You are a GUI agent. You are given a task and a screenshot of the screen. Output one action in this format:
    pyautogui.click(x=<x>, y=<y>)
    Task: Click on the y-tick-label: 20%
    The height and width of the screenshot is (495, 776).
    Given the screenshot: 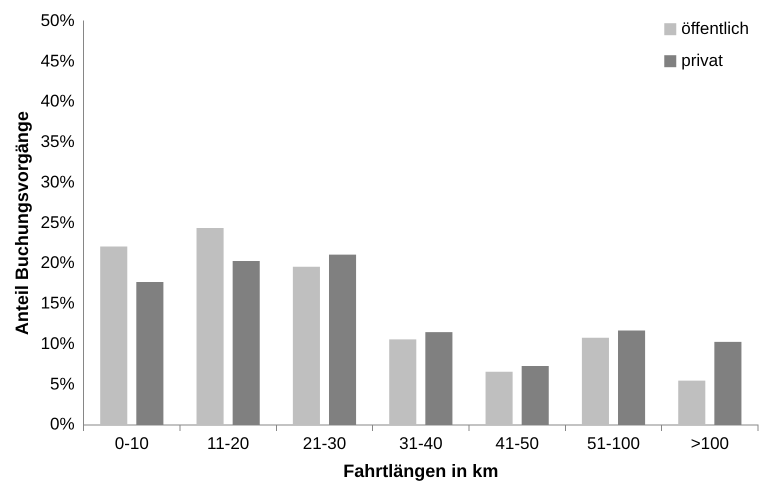 What is the action you would take?
    pyautogui.click(x=57, y=262)
    